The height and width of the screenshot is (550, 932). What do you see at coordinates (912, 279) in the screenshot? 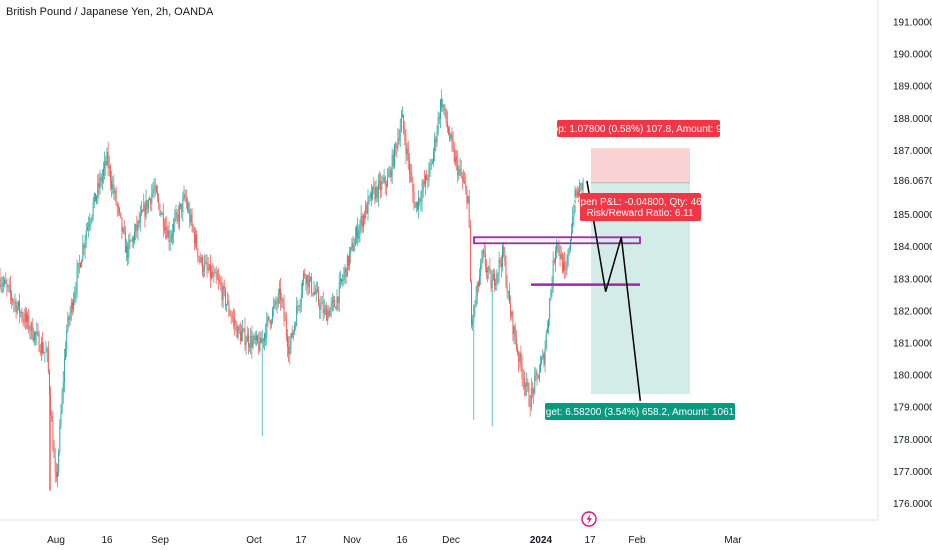
I see `price-tick-label: 183.00000` at bounding box center [912, 279].